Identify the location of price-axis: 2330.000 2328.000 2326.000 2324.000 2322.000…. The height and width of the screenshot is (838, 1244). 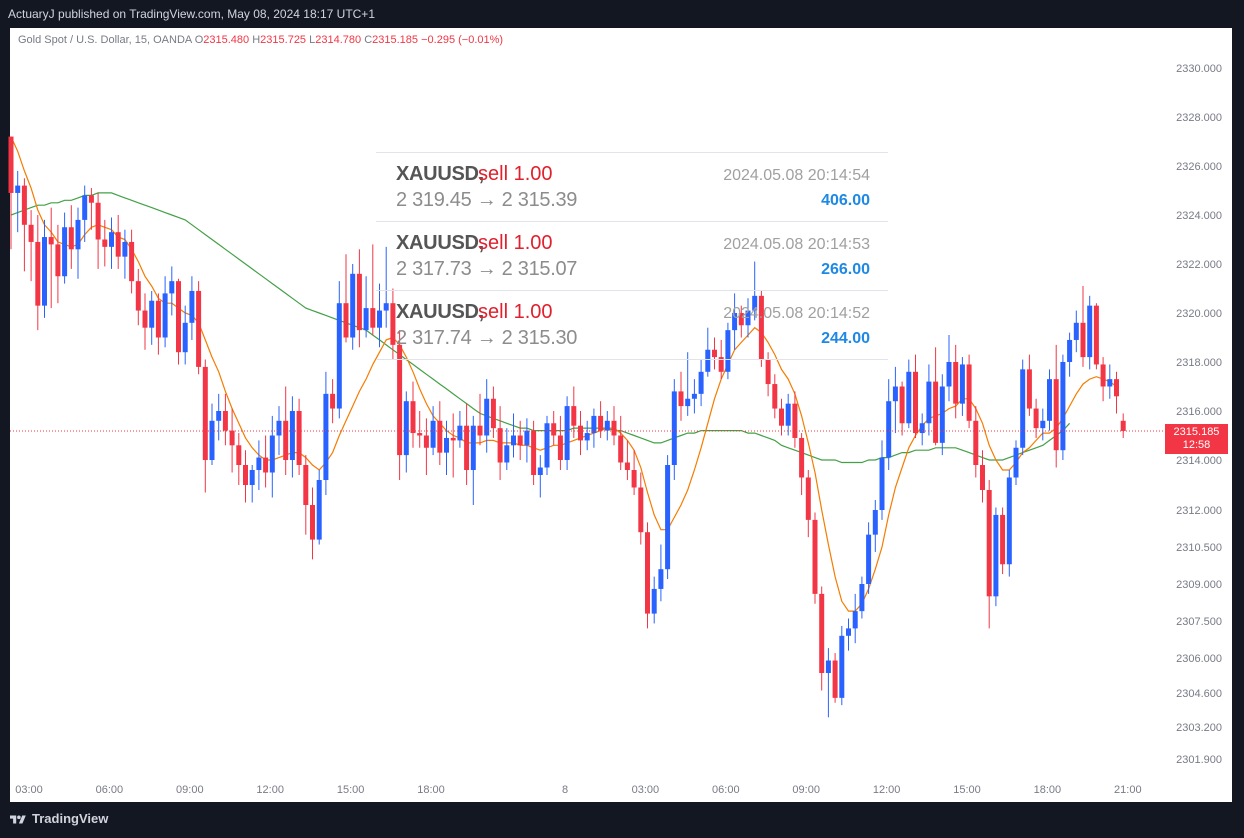
(1199, 414).